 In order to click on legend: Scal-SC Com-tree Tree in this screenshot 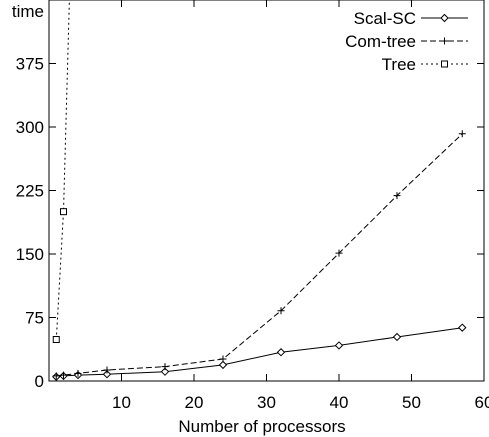, I will do `click(406, 41)`.